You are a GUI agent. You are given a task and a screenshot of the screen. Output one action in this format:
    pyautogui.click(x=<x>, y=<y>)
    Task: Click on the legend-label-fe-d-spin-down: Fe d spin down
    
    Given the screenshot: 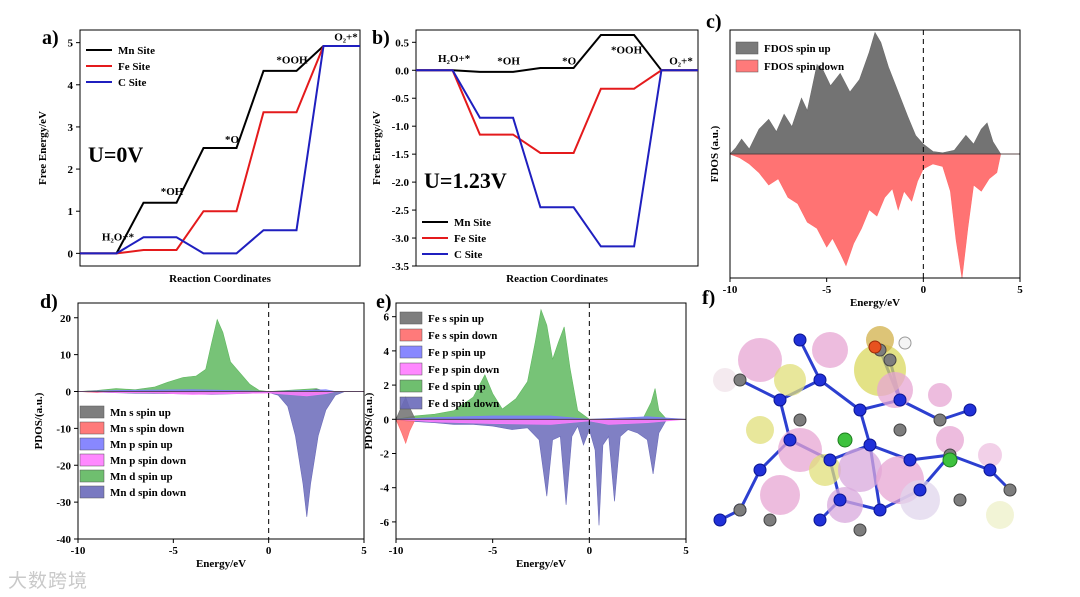 What is the action you would take?
    pyautogui.click(x=463, y=404)
    